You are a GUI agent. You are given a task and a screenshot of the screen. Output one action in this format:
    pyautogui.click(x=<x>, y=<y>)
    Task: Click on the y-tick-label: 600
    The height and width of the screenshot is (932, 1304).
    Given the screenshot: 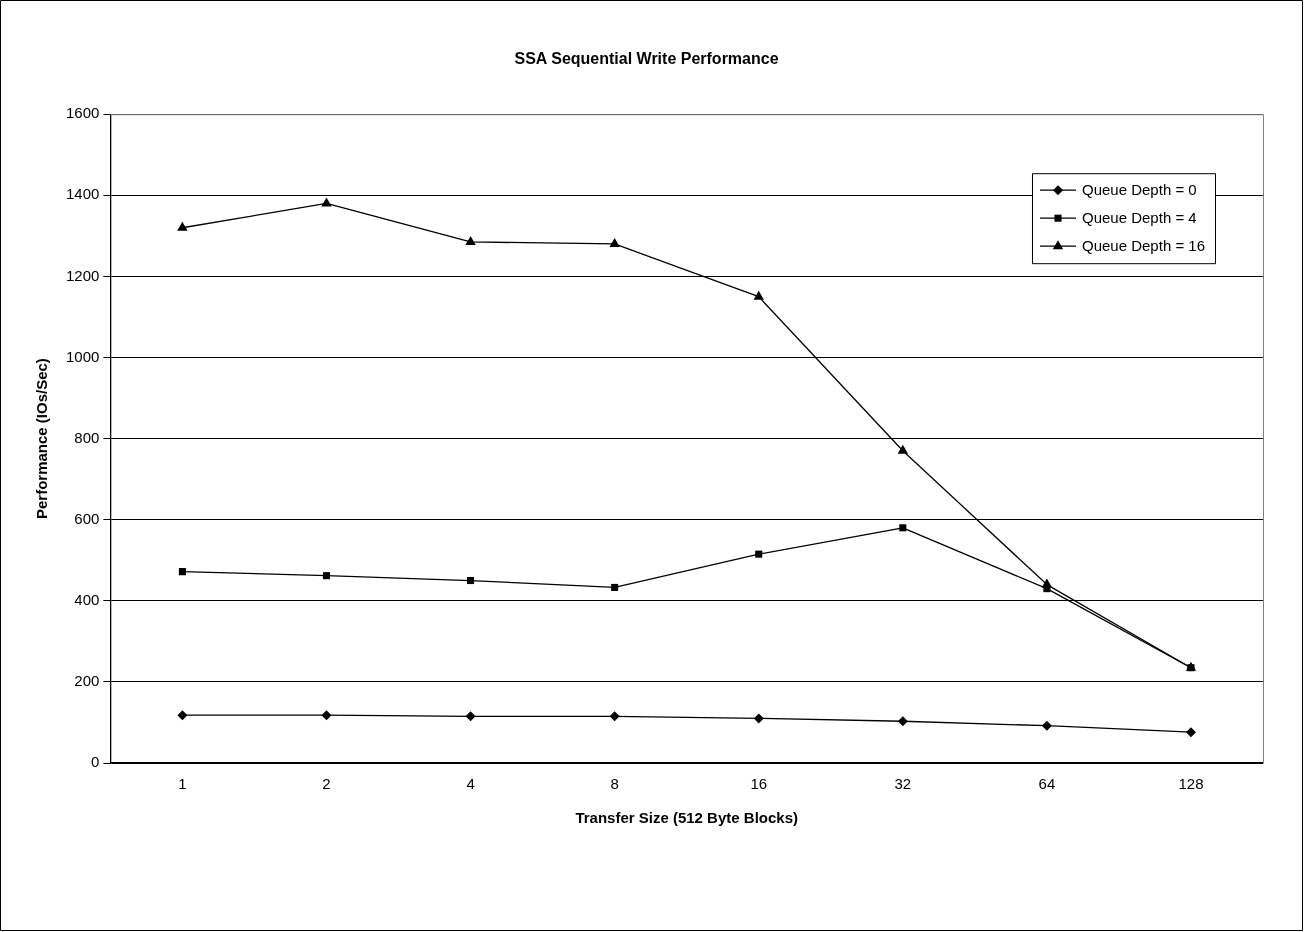 What is the action you would take?
    pyautogui.click(x=87, y=518)
    